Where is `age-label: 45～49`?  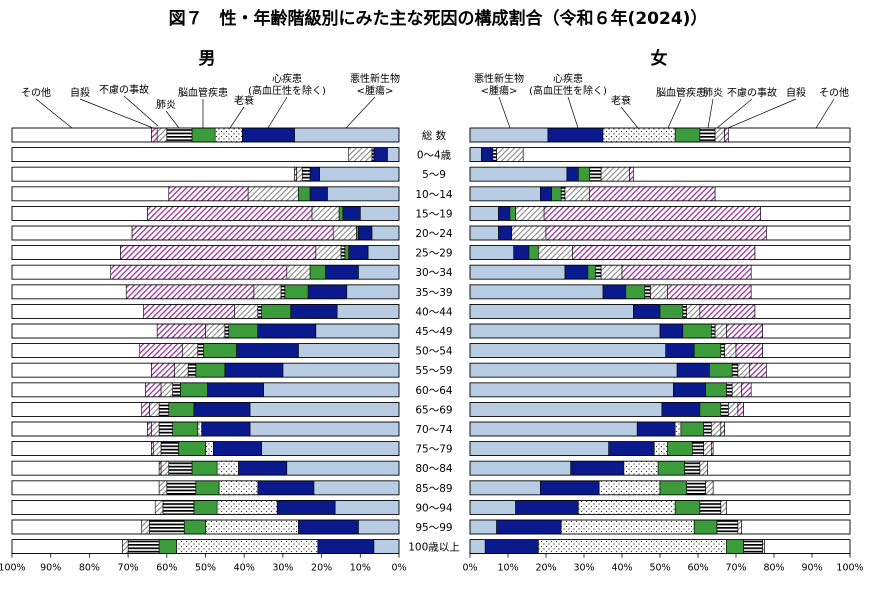
age-label: 45～49 is located at coordinates (433, 332).